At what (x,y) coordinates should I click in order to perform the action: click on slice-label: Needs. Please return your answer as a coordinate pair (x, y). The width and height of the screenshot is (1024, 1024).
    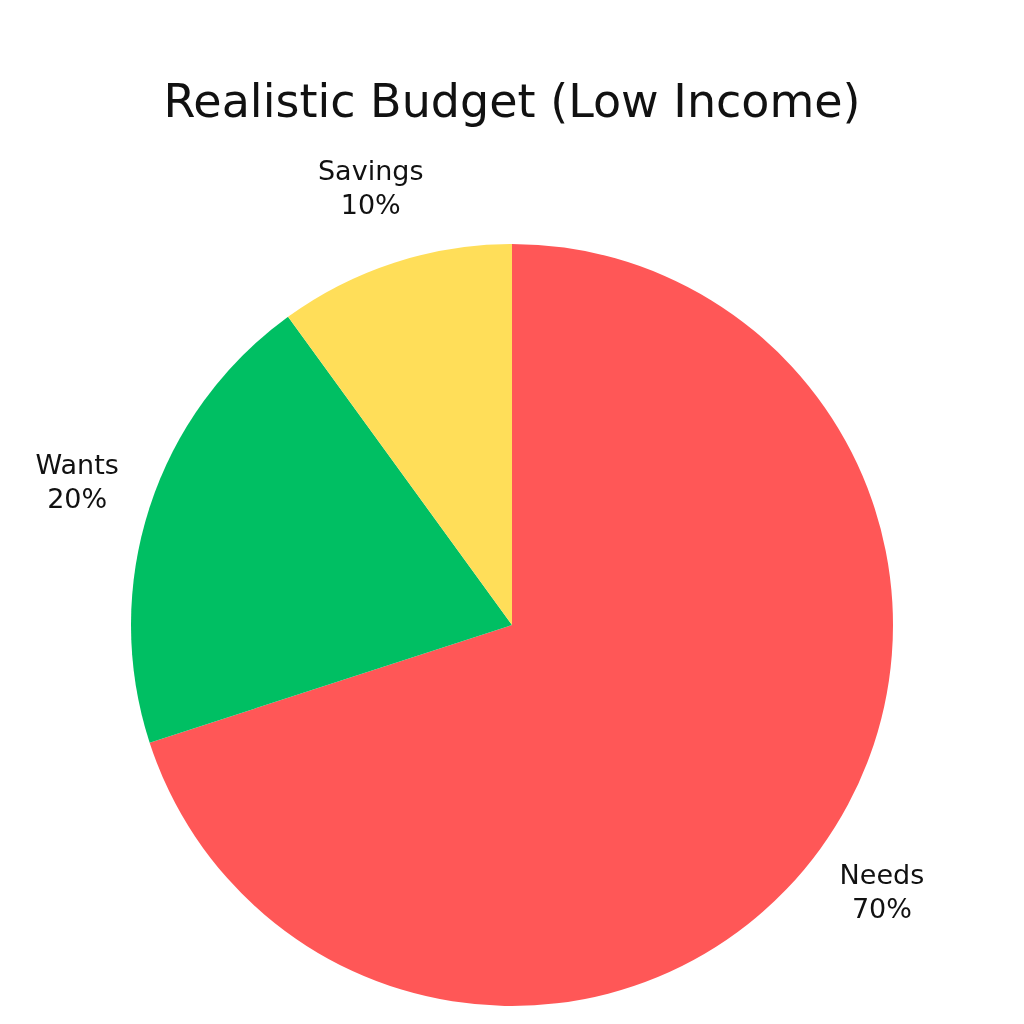
    Looking at the image, I should click on (882, 874).